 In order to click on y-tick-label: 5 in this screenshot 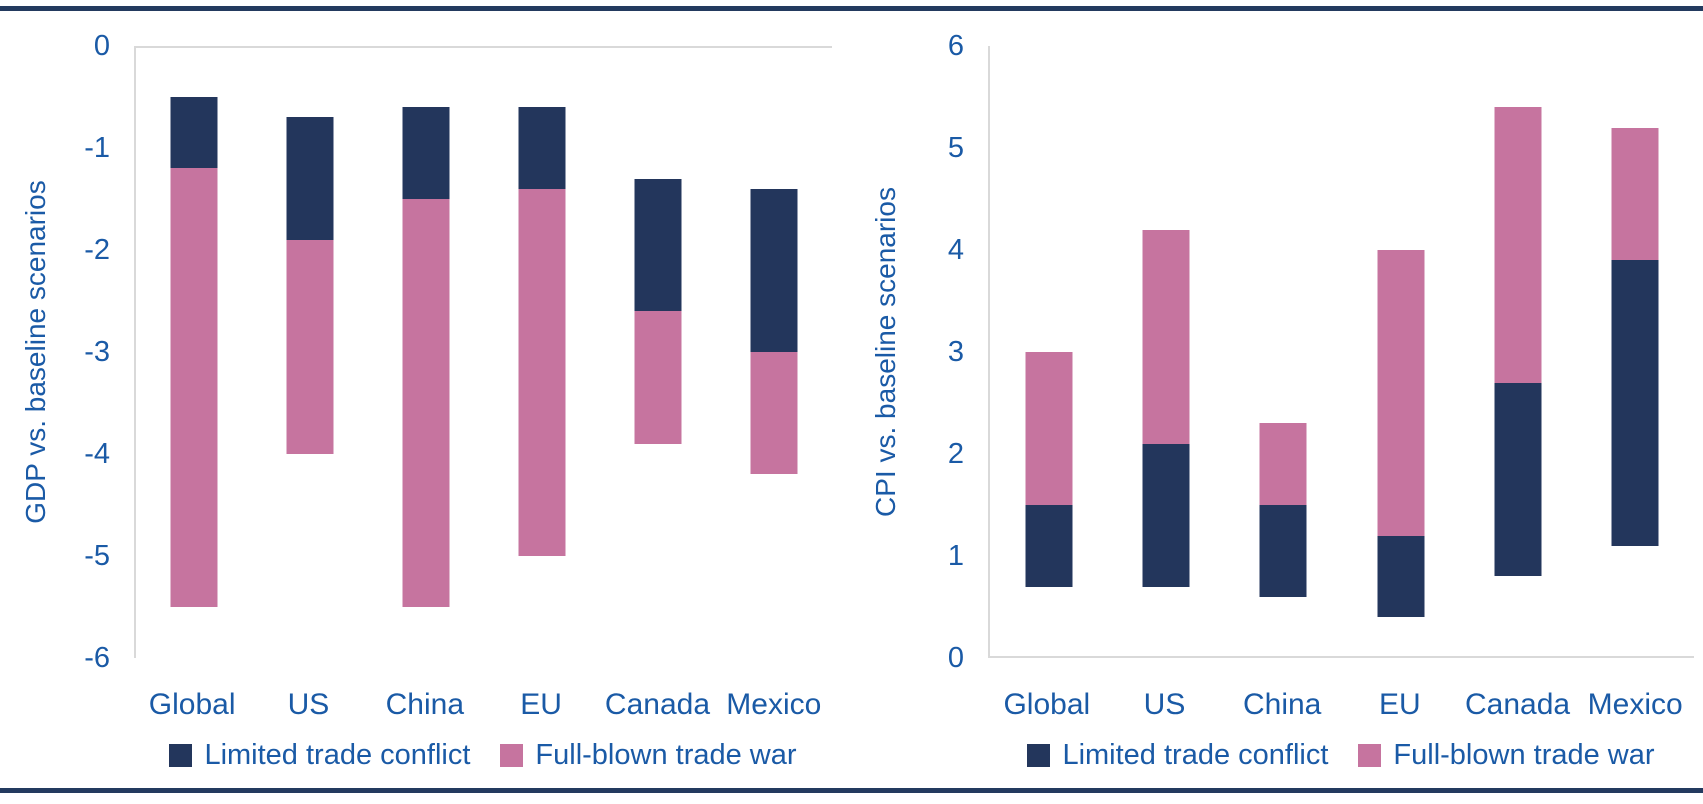, I will do `click(955, 148)`.